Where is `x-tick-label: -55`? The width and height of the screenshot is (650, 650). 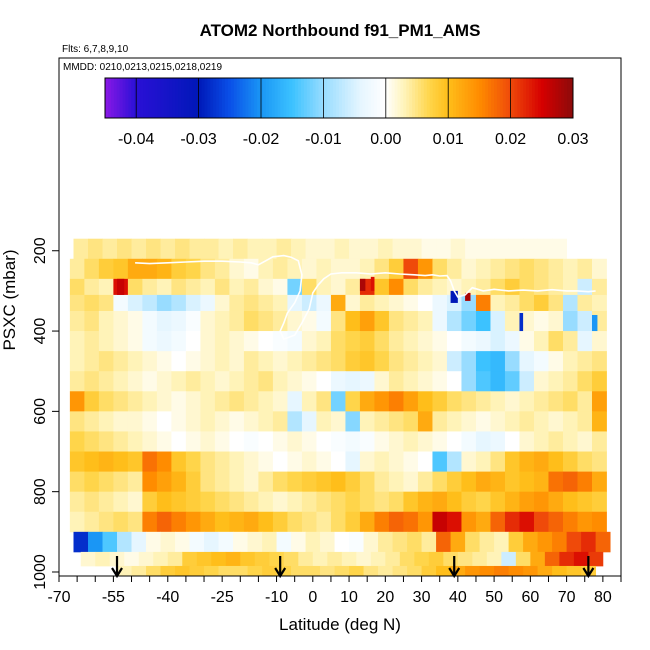
x-tick-label: -55 is located at coordinates (113, 597).